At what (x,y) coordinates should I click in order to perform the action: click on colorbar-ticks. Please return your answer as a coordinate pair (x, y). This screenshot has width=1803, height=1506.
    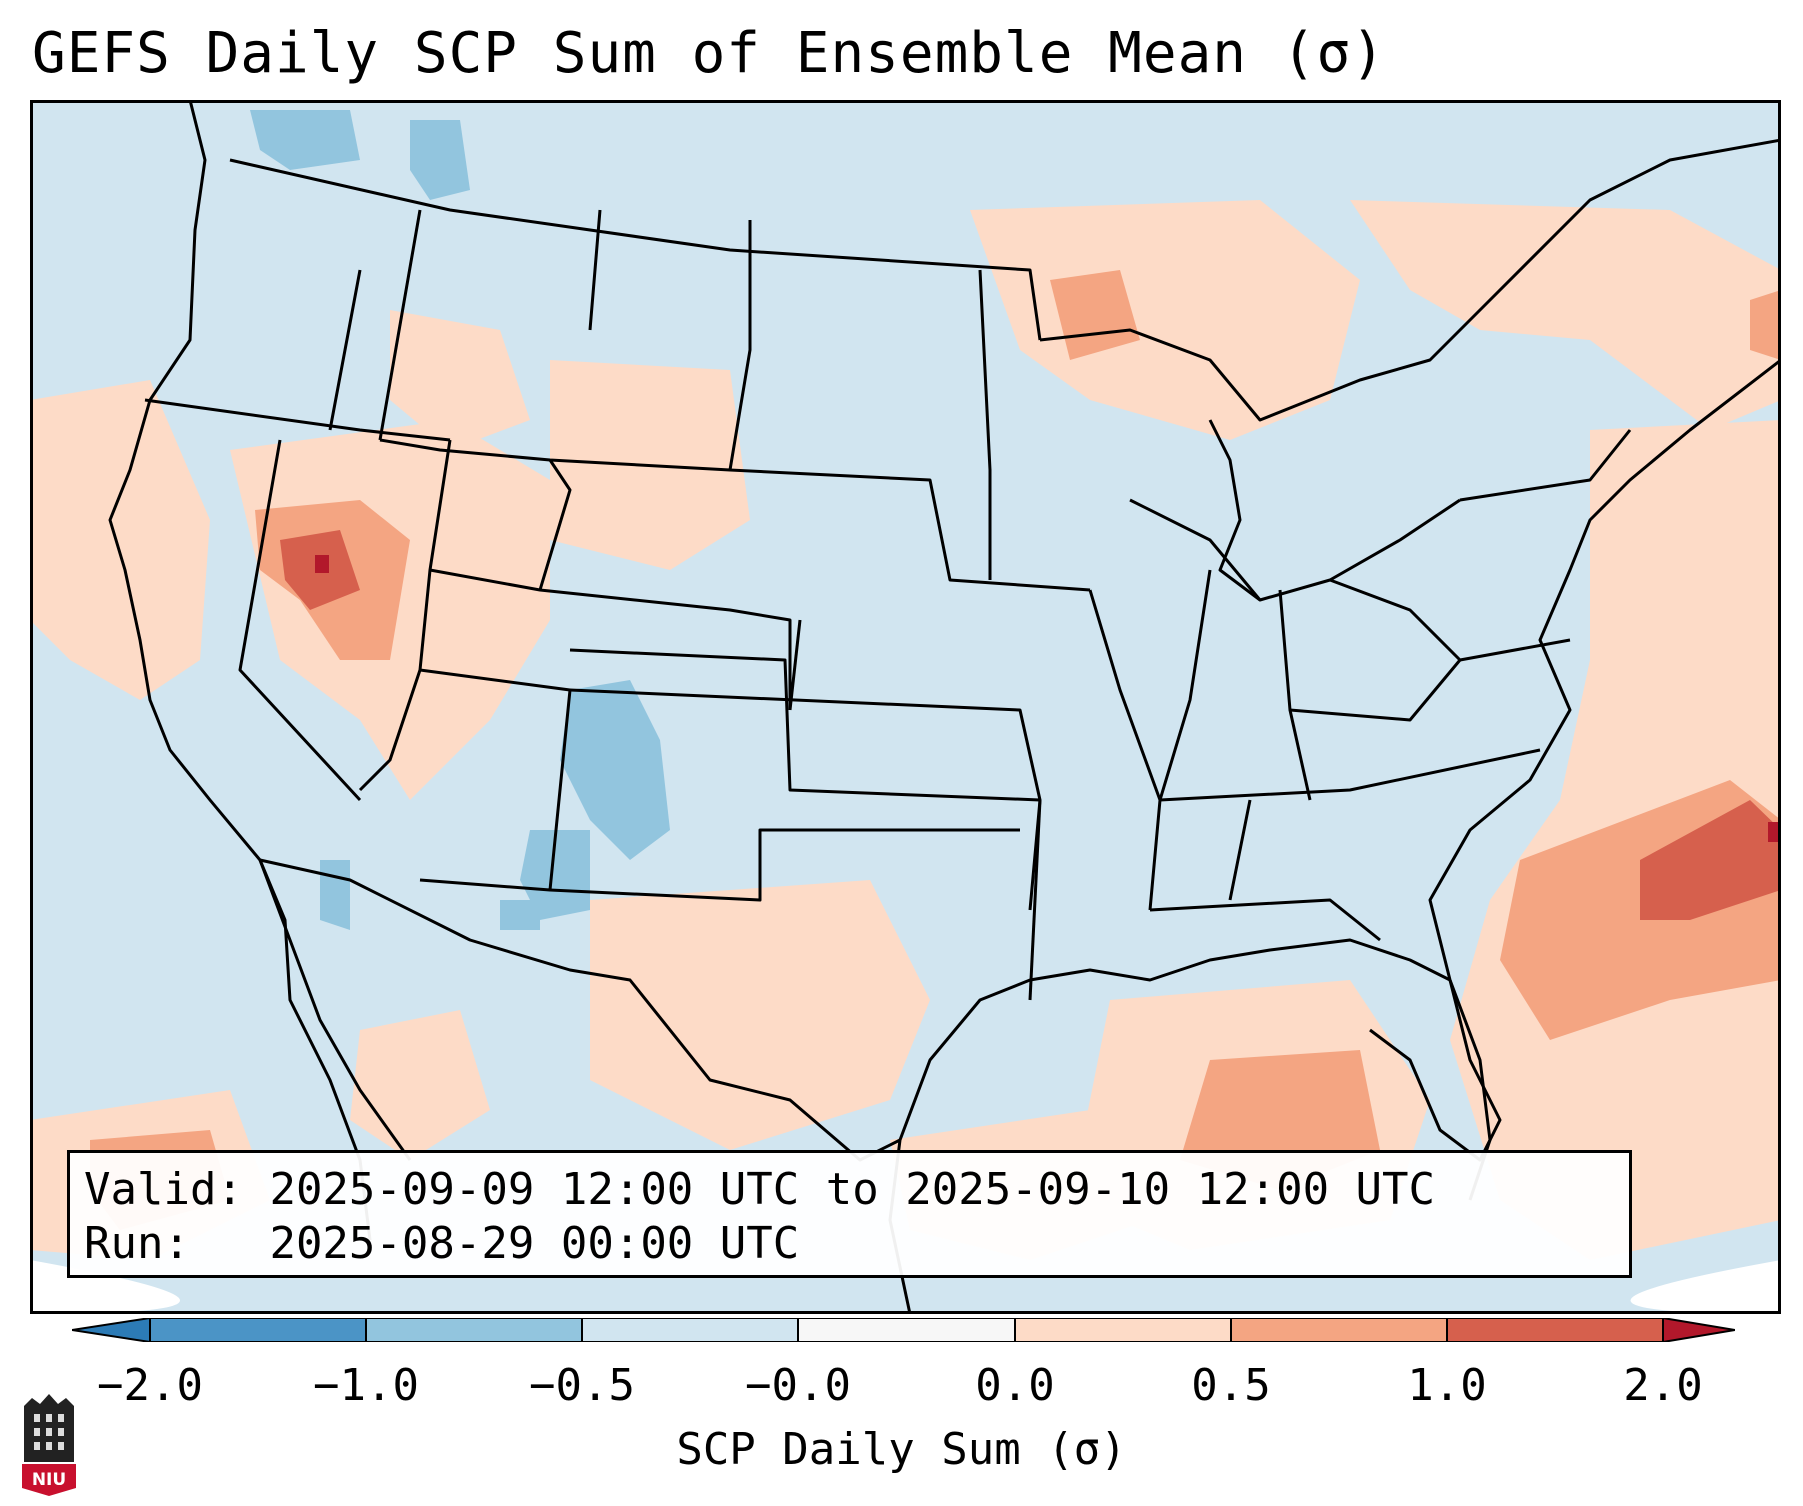
    Looking at the image, I should click on (906, 1330).